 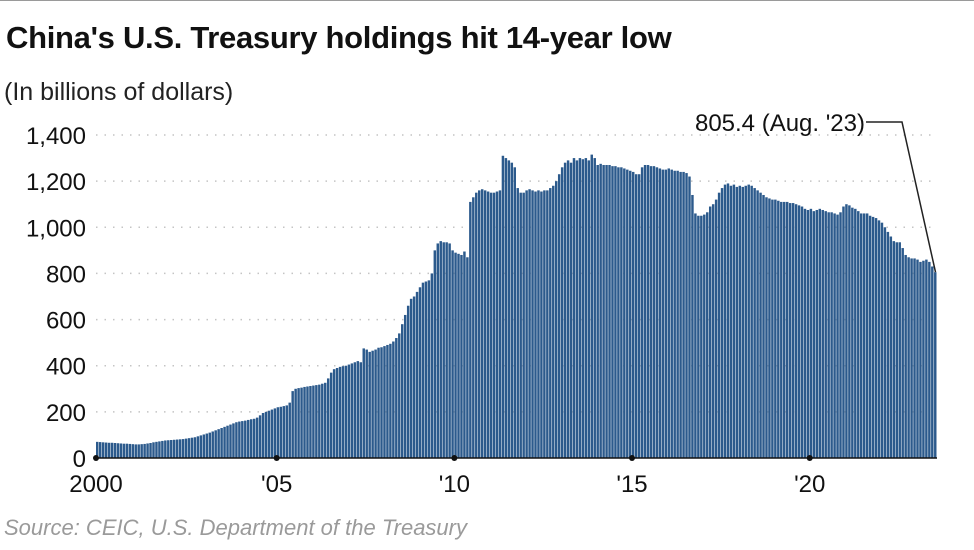 What do you see at coordinates (503, 476) in the screenshot?
I see `x-axis: 2000 '05 '10 '15 '20` at bounding box center [503, 476].